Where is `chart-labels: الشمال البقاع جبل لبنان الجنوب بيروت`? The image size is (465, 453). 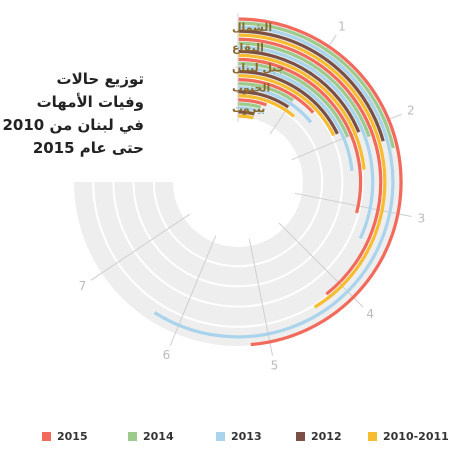
chart-labels: الشمال البقاع جبل لبنان الجنوب بيروت is located at coordinates (258, 68).